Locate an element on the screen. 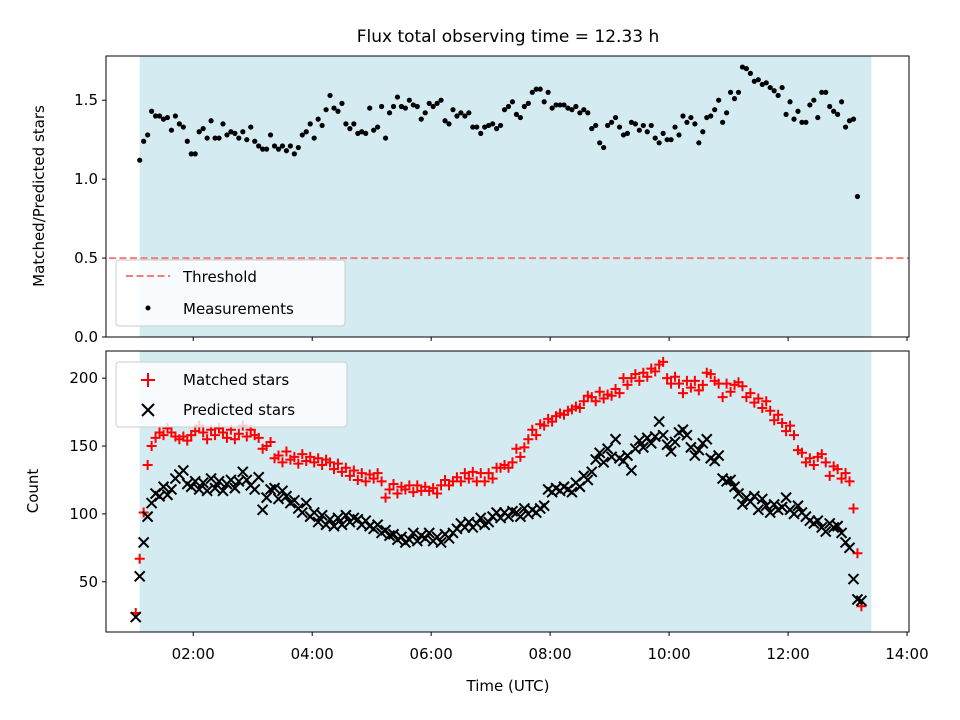 The width and height of the screenshot is (960, 720). xtick-label: 10:00 is located at coordinates (668, 654).